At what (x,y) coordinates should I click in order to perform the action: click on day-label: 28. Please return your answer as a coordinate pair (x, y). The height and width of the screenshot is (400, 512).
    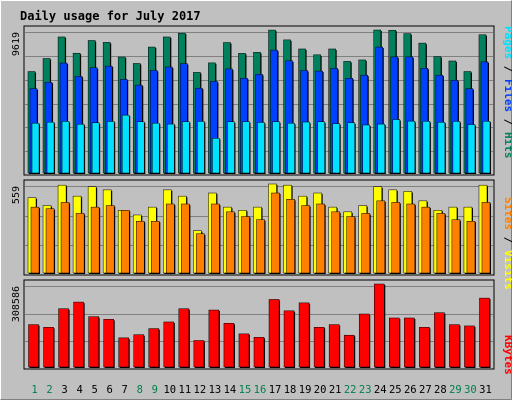
    Looking at the image, I should click on (440, 390).